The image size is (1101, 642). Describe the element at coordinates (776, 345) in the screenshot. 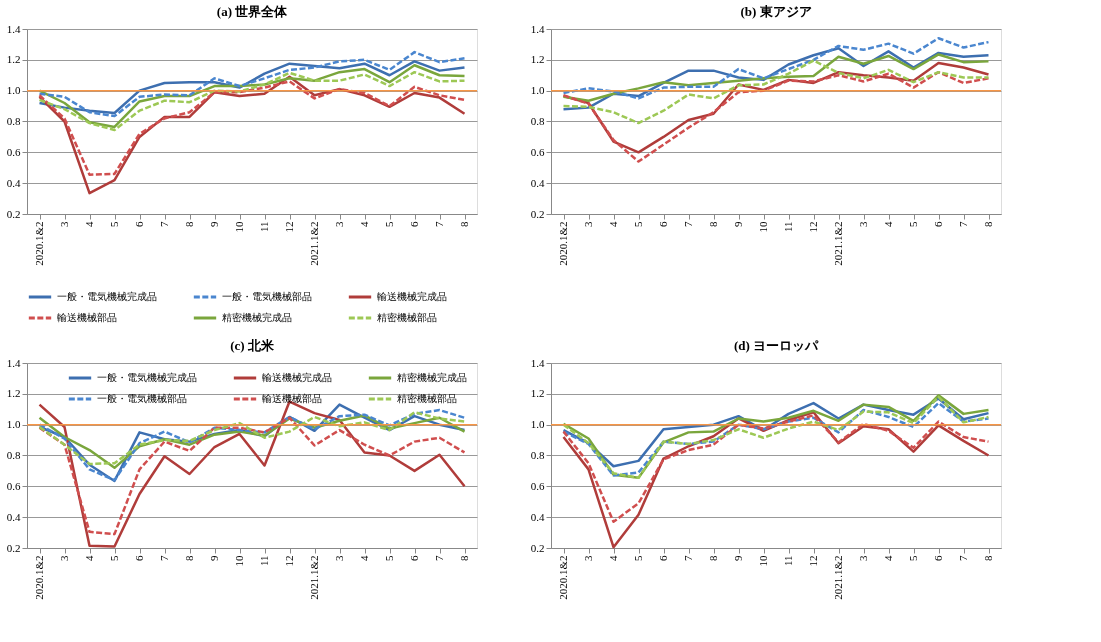

I see `chart-title: (d) ヨーロッパ` at that location.